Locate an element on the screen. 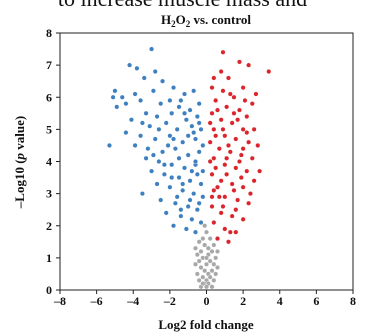 This screenshot has height=335, width=365. y-tick-label: 1 is located at coordinates (49, 258).